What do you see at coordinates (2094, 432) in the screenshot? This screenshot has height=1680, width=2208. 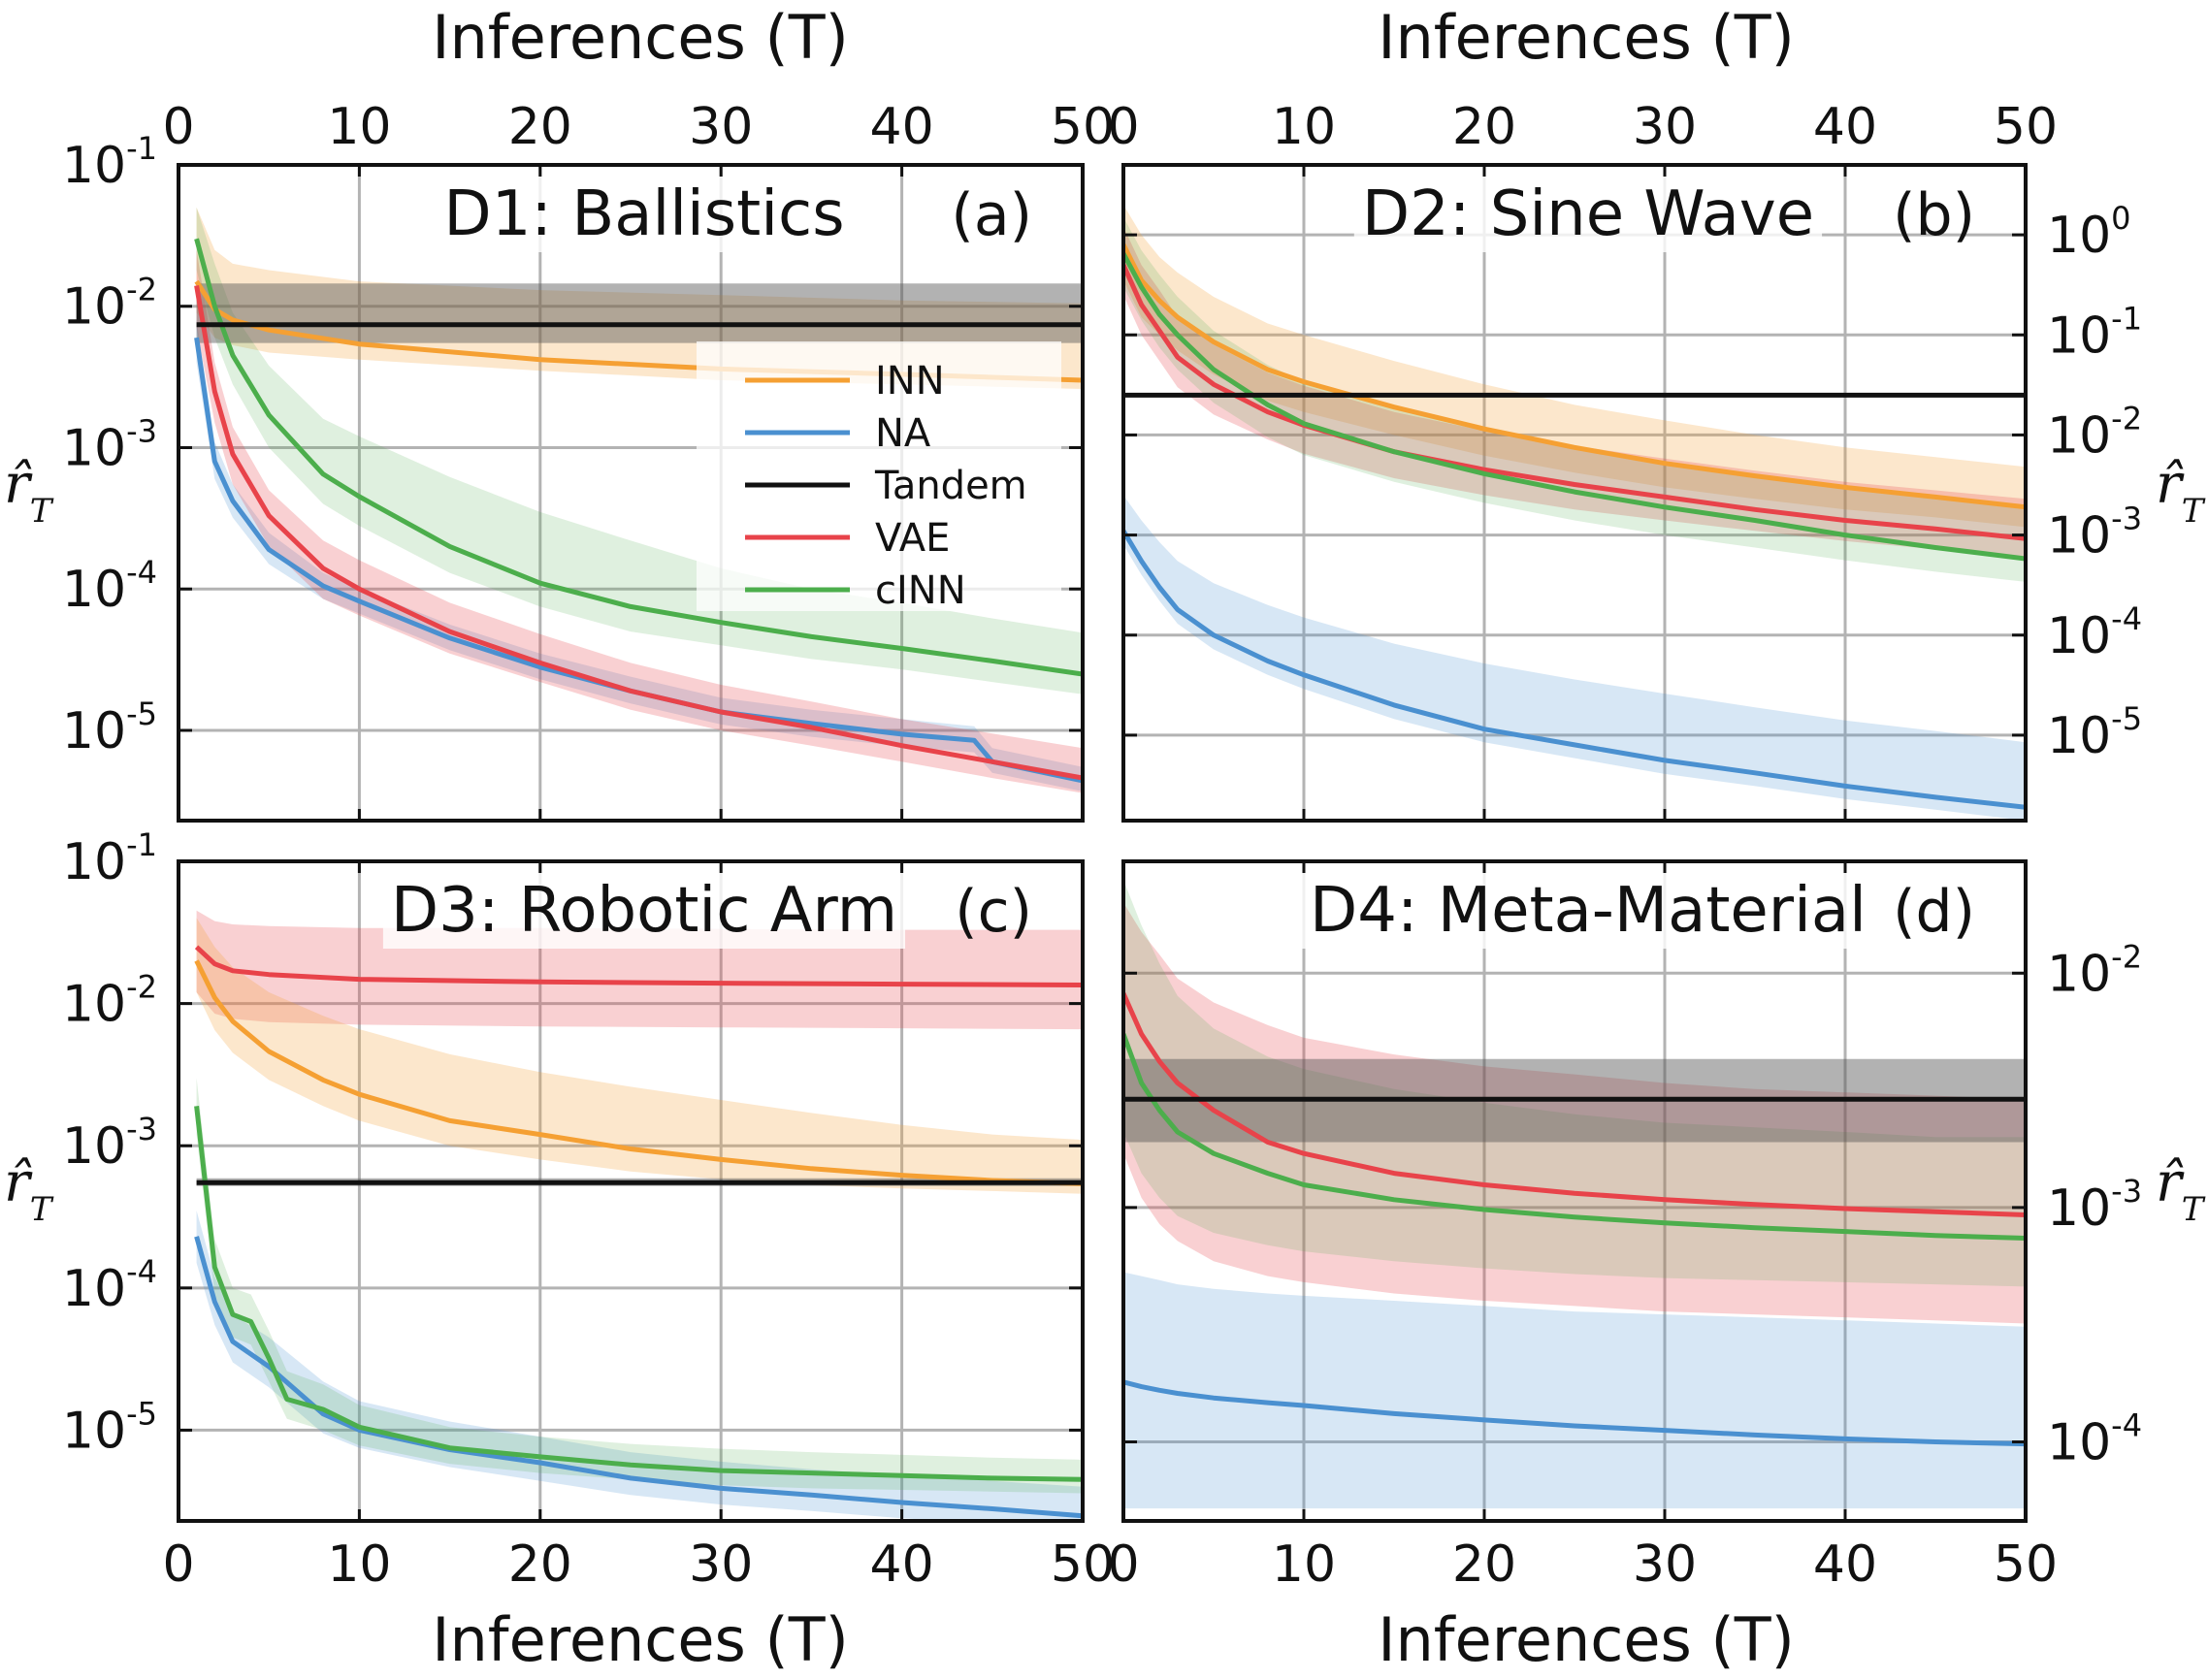 I see `ytick-label-b--2: 10⁻²` at bounding box center [2094, 432].